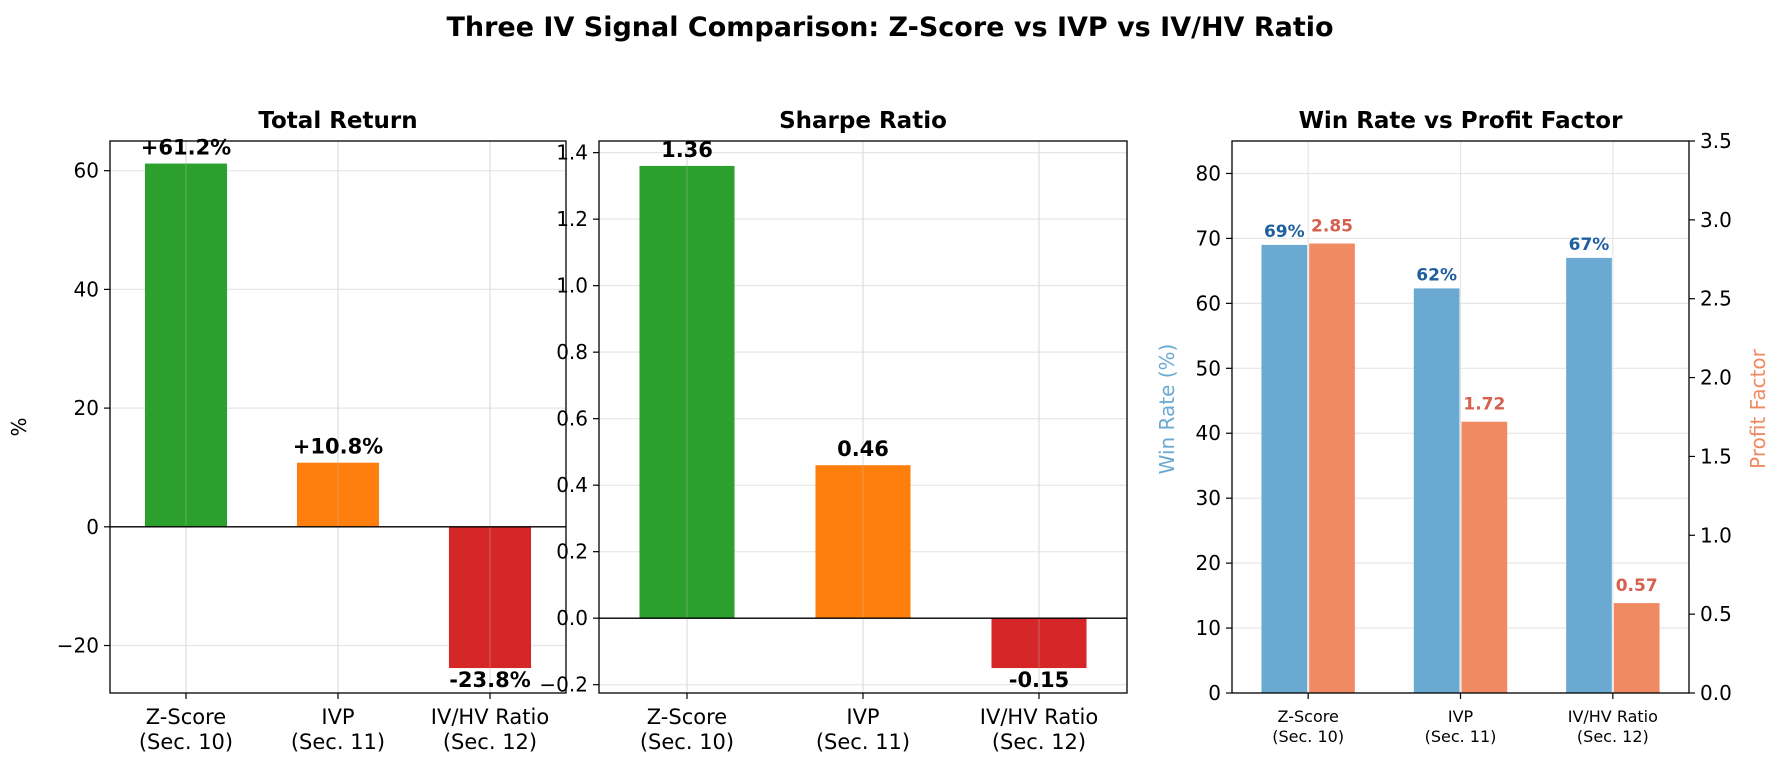  Describe the element at coordinates (1716, 693) in the screenshot. I see `winrate-profit-chart-ytick-label-right: 0.0` at that location.